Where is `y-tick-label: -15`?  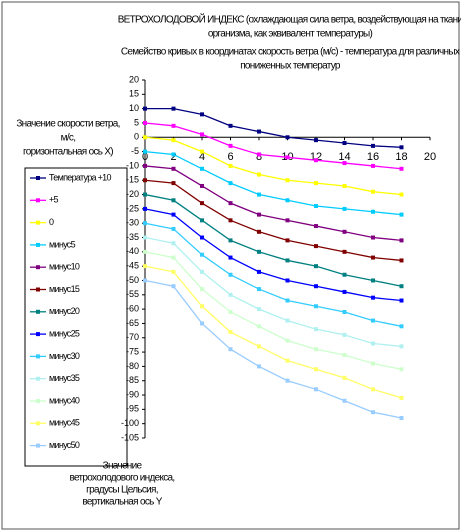
y-tick-label: -15 is located at coordinates (132, 180).